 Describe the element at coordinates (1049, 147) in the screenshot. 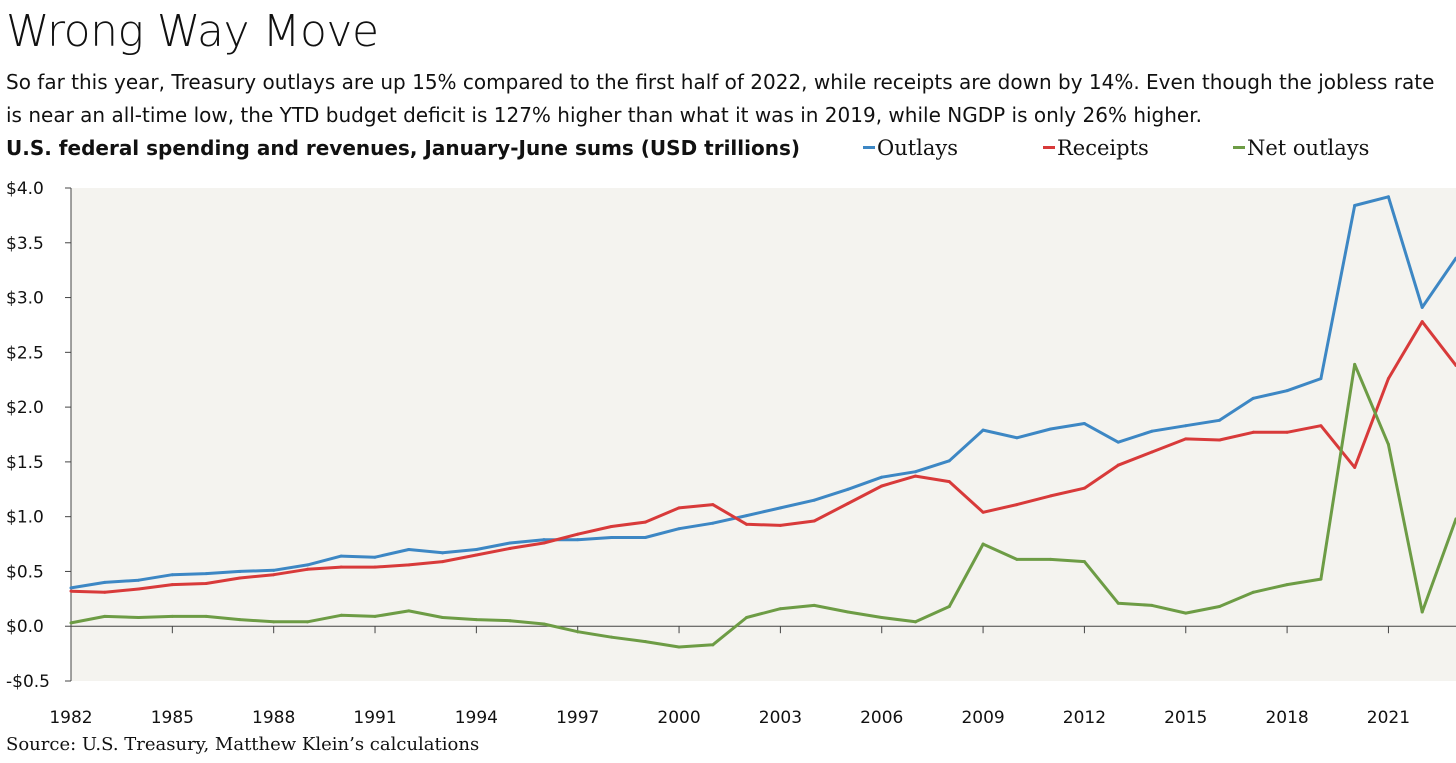

I see `legend-swatch-receipts` at that location.